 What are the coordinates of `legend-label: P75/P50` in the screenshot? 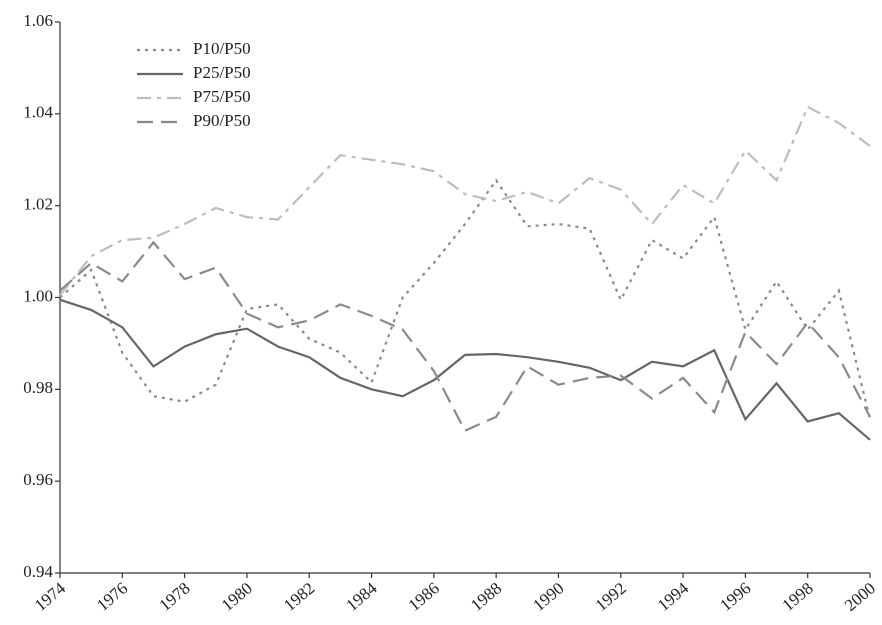 It's located at (222, 96).